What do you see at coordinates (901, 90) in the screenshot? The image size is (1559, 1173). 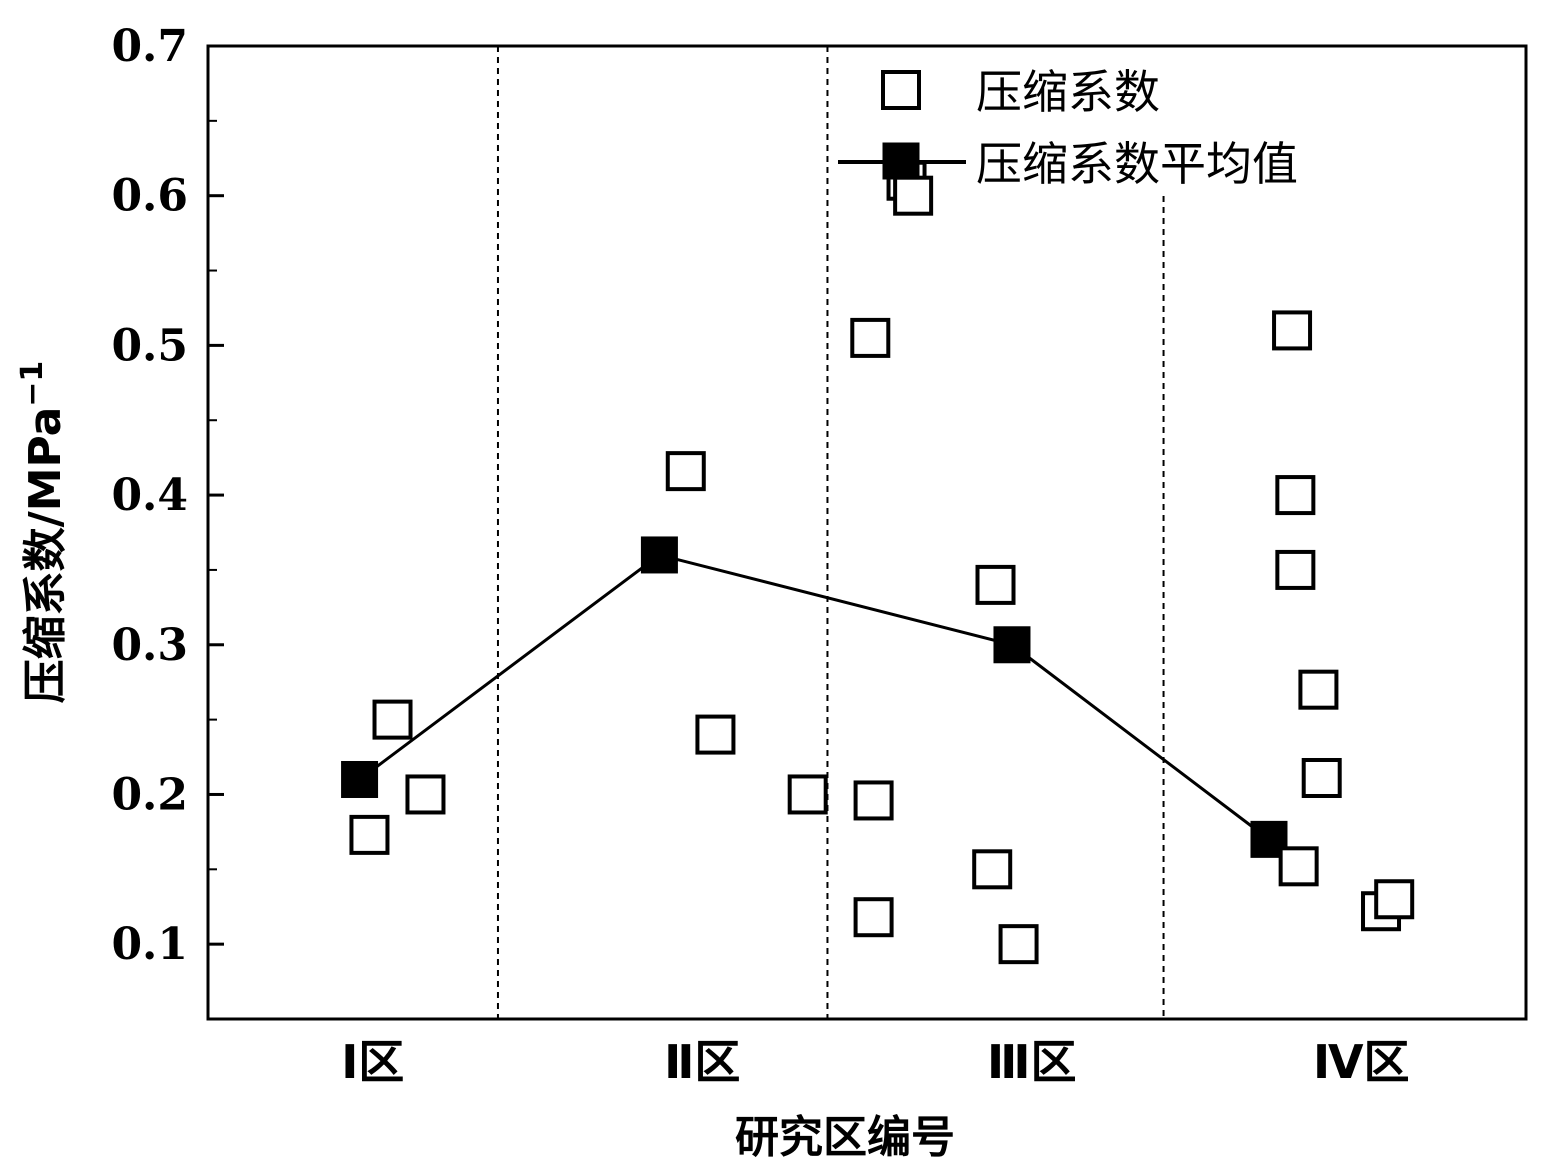 I see `legend-marker-open-square` at bounding box center [901, 90].